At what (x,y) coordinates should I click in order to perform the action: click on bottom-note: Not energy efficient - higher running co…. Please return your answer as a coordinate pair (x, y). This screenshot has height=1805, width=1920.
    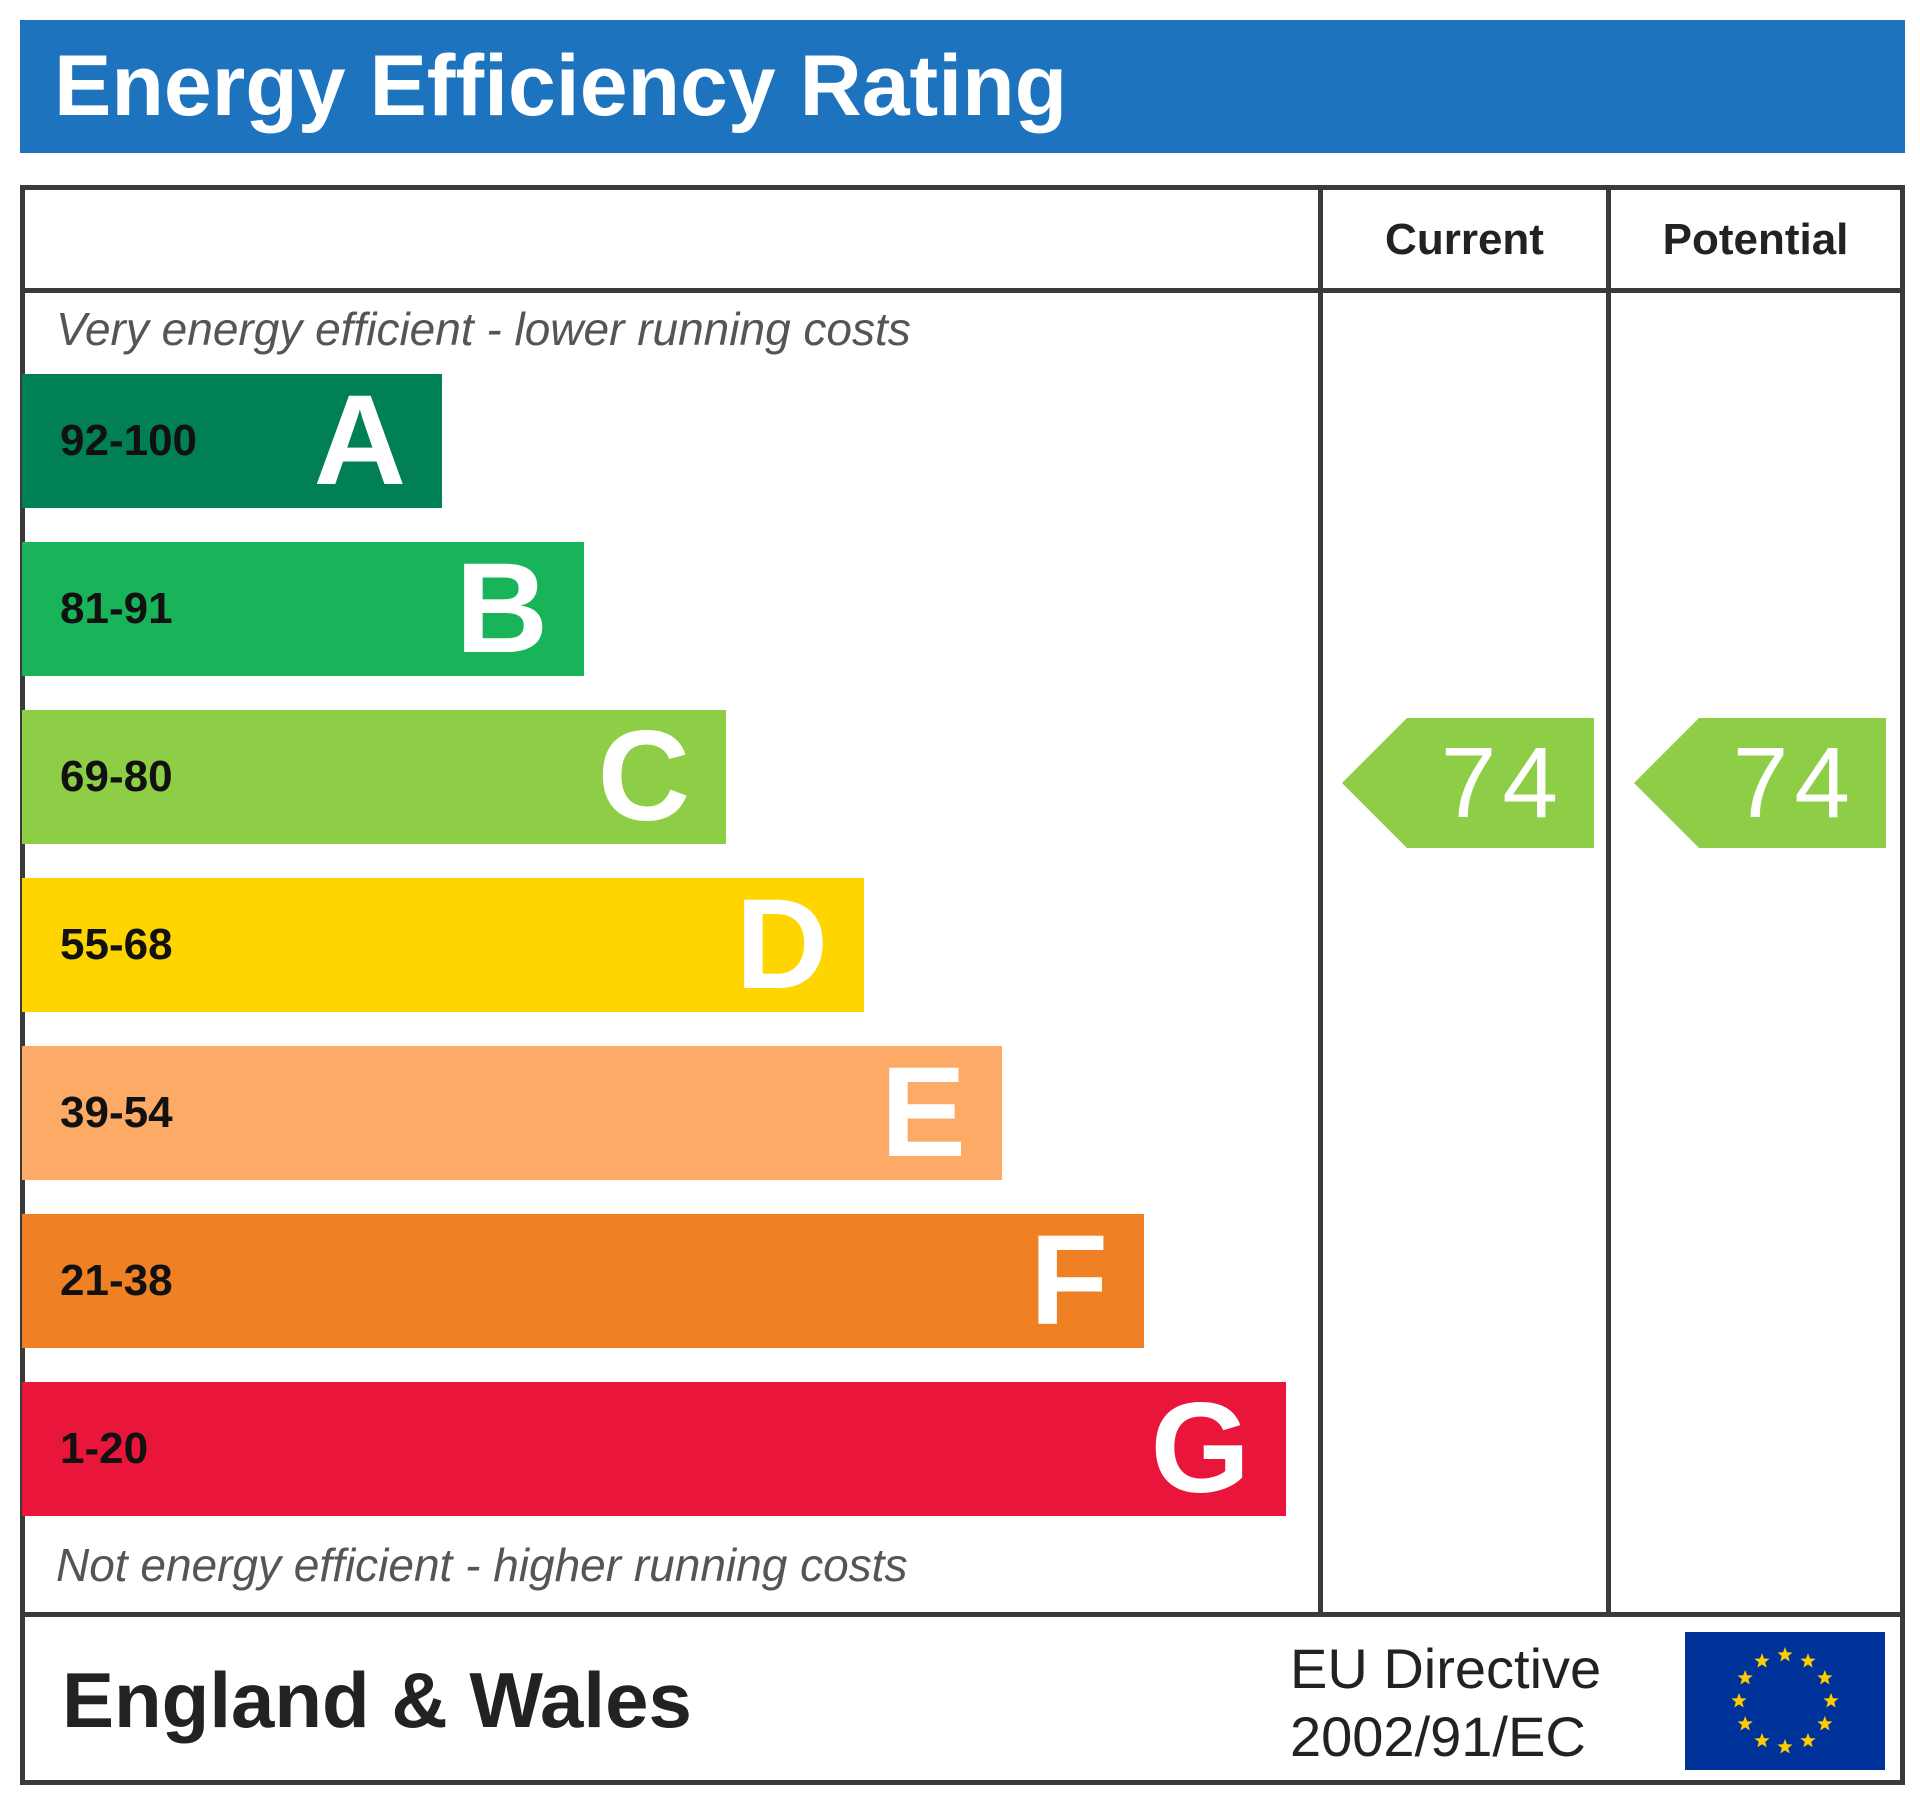
    Looking at the image, I should click on (482, 1565).